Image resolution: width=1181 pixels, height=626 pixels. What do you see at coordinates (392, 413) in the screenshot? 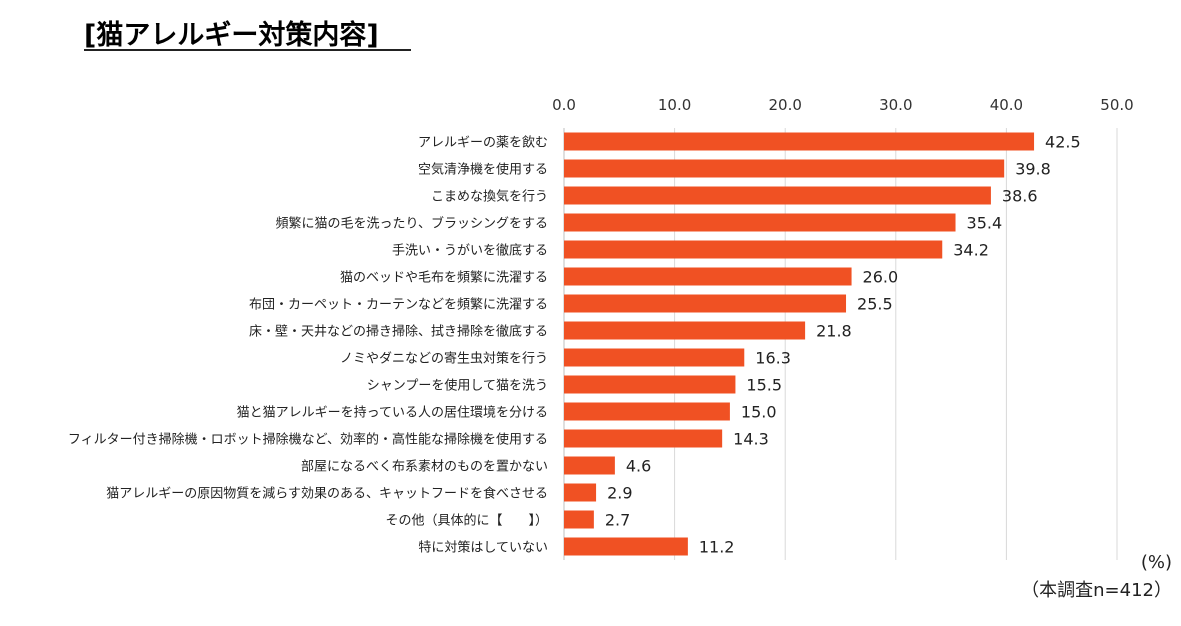
I see `category-label: 猫と猫アレルギーを持っている人の居住環境を分ける` at bounding box center [392, 413].